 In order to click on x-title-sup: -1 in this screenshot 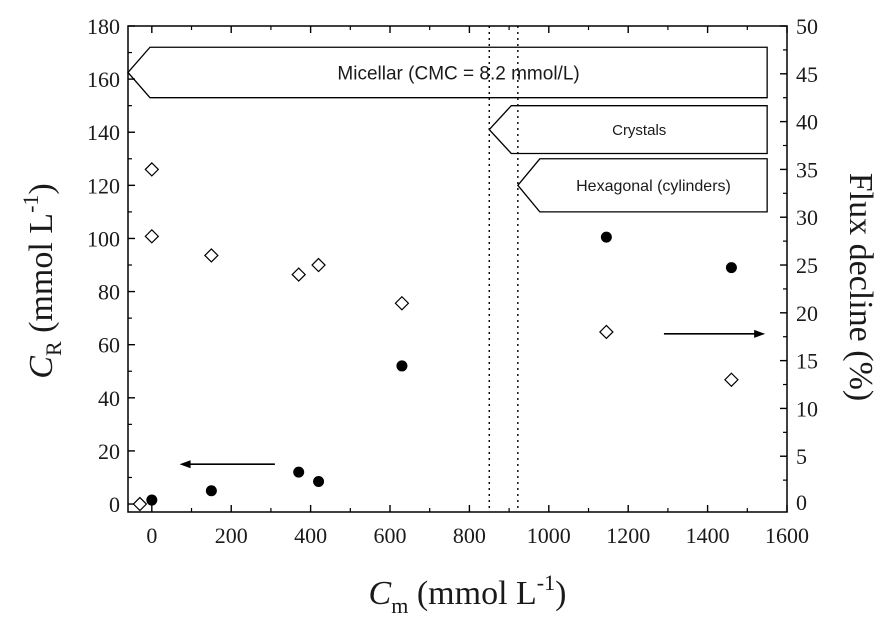, I will do `click(546, 582)`.